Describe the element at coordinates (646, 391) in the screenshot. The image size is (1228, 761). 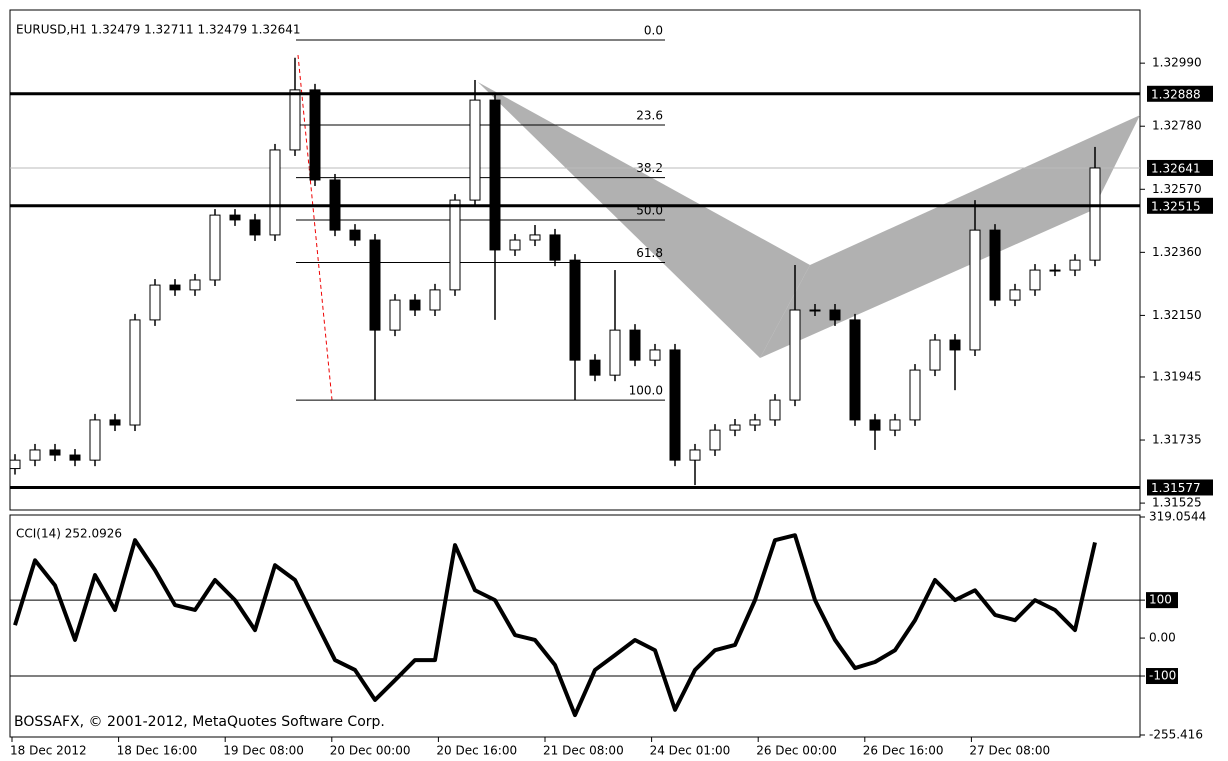
I see `fib-label: 100.0` at that location.